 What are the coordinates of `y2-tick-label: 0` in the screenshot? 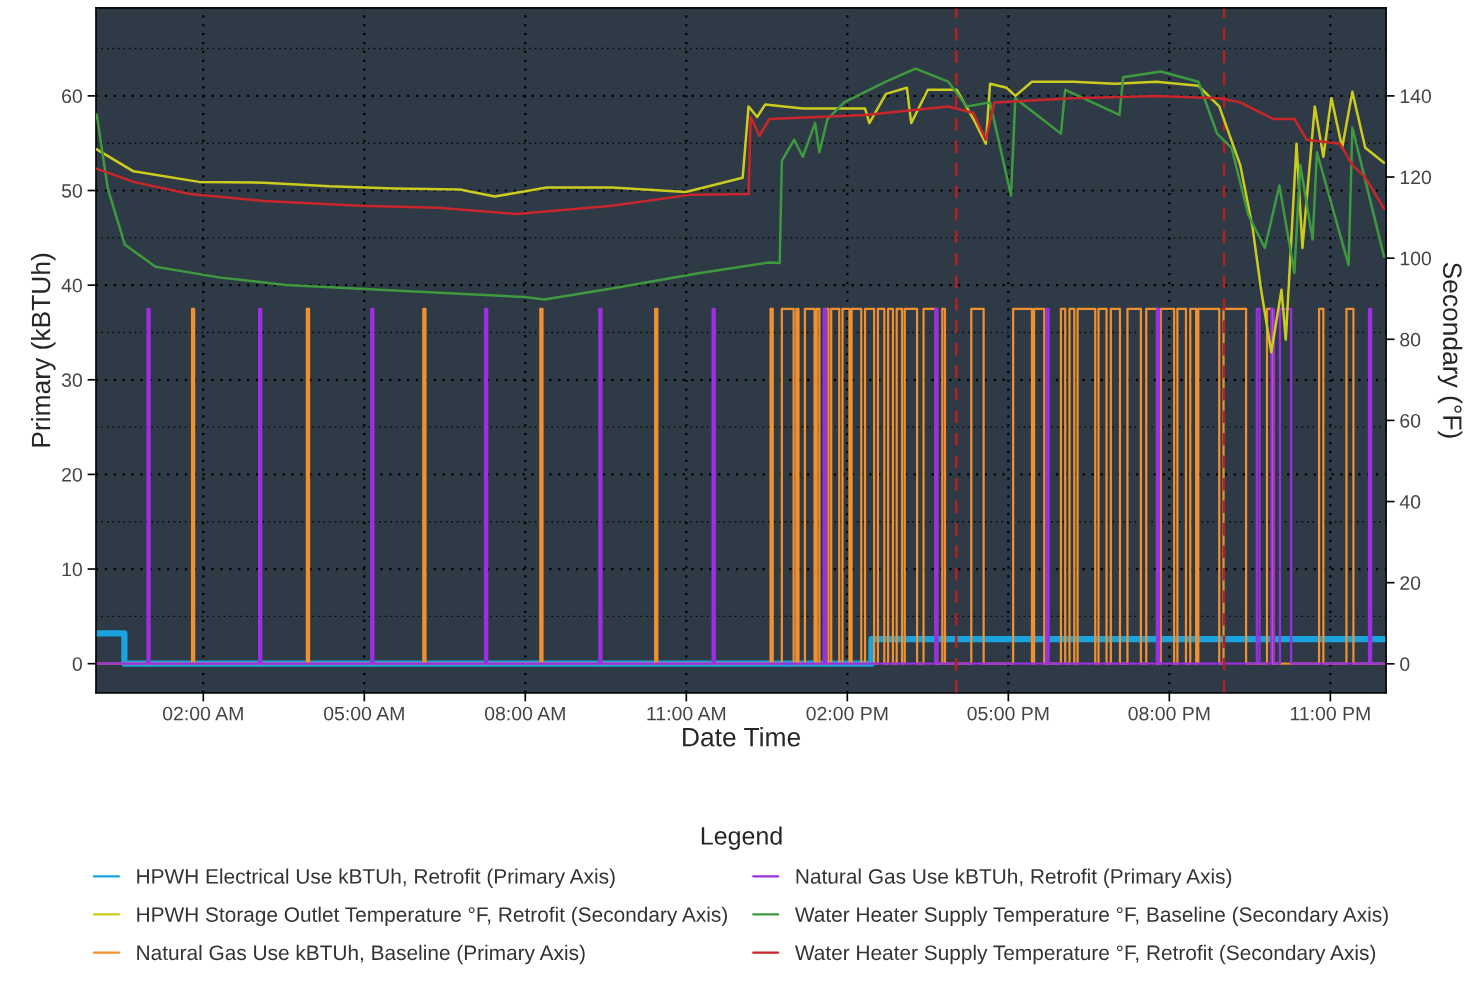 It's located at (1405, 664).